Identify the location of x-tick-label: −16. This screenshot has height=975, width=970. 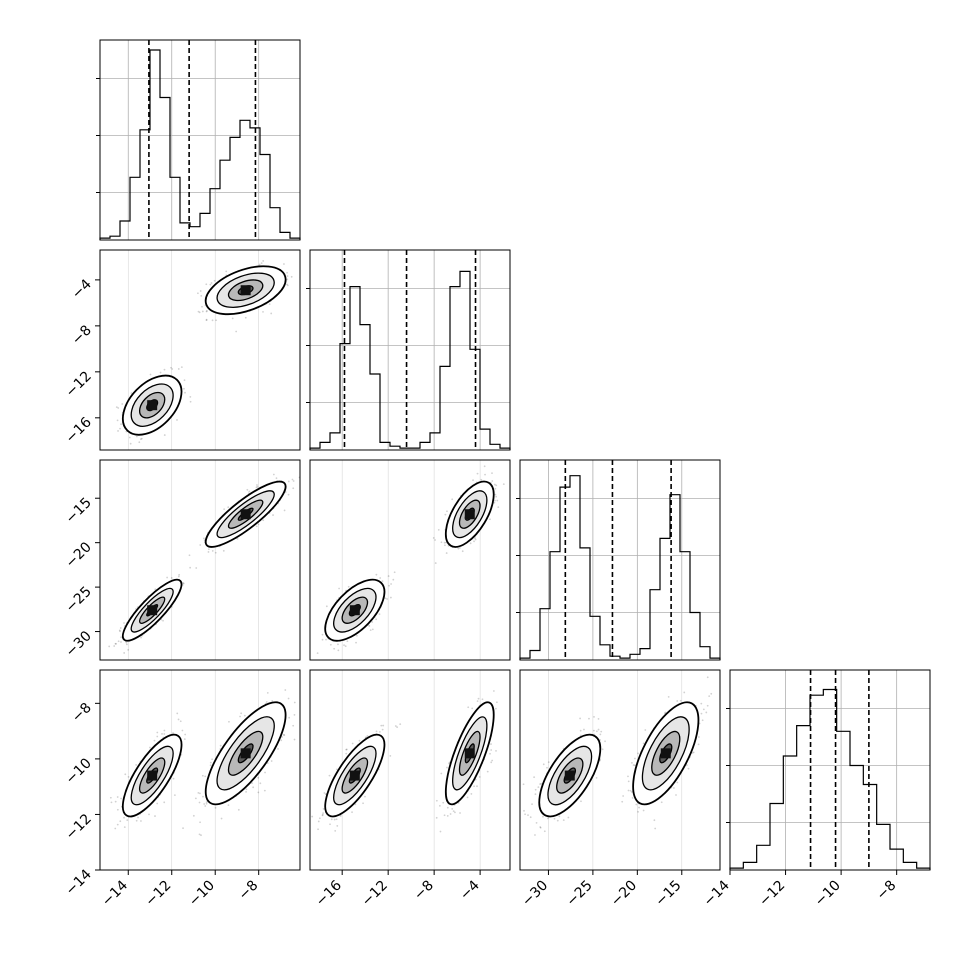
(329, 893).